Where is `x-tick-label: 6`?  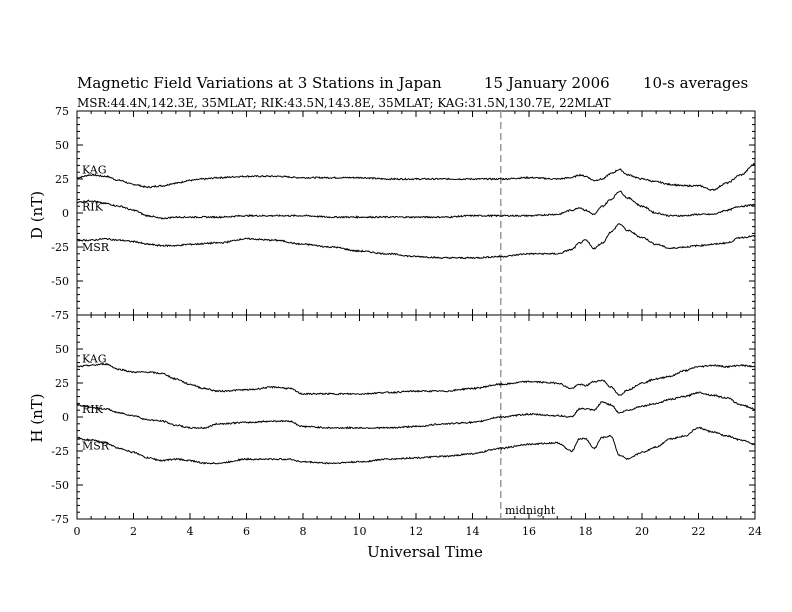 x-tick-label: 6 is located at coordinates (246, 531).